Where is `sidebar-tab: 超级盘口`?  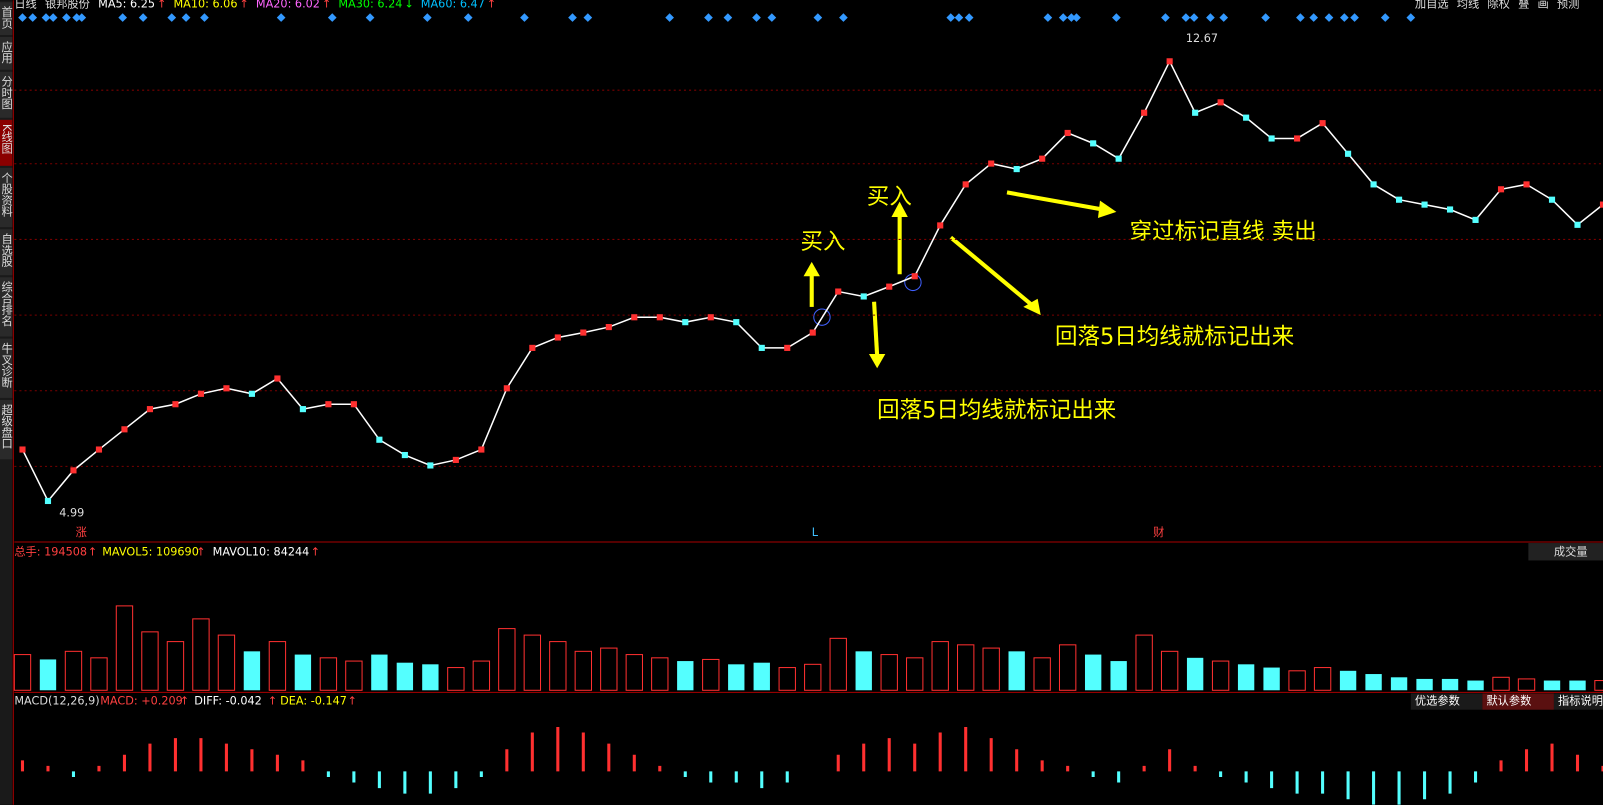
sidebar-tab: 超级盘口 is located at coordinates (6, 426).